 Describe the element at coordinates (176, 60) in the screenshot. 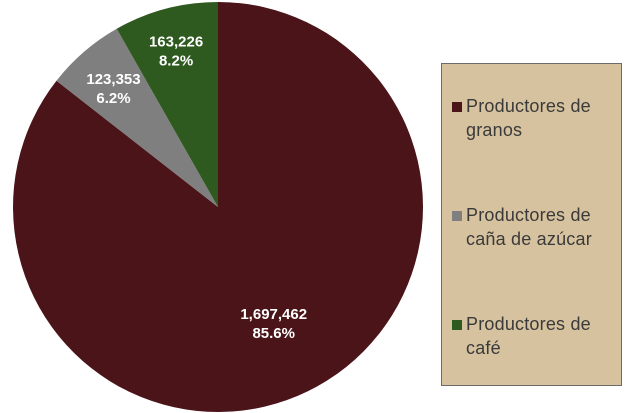

I see `data-label-percent-cafe: 8.2%` at that location.